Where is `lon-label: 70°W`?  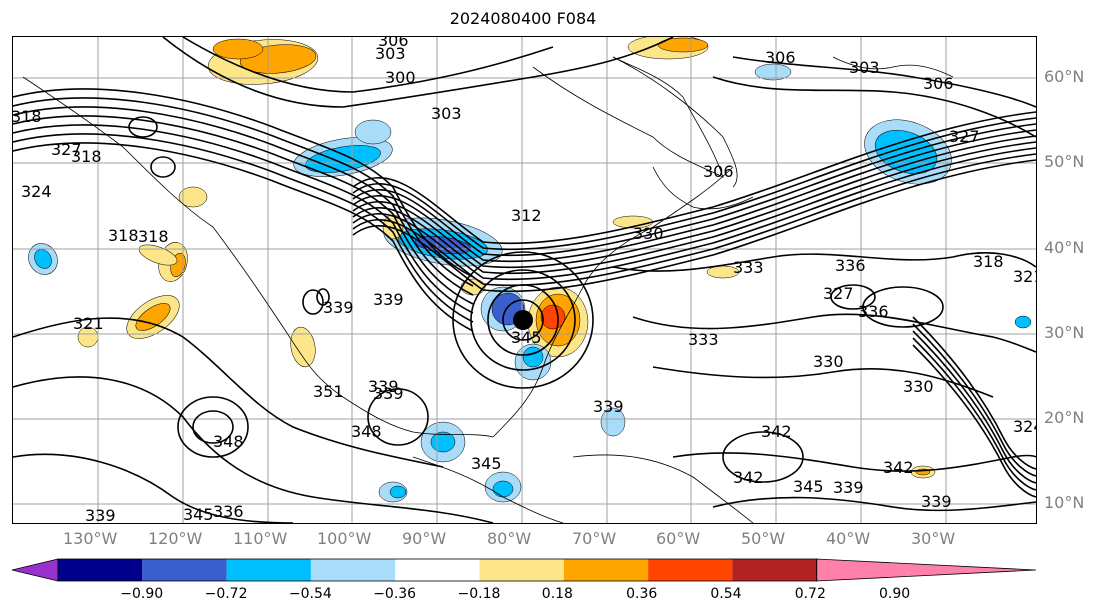 lon-label: 70°W is located at coordinates (594, 538).